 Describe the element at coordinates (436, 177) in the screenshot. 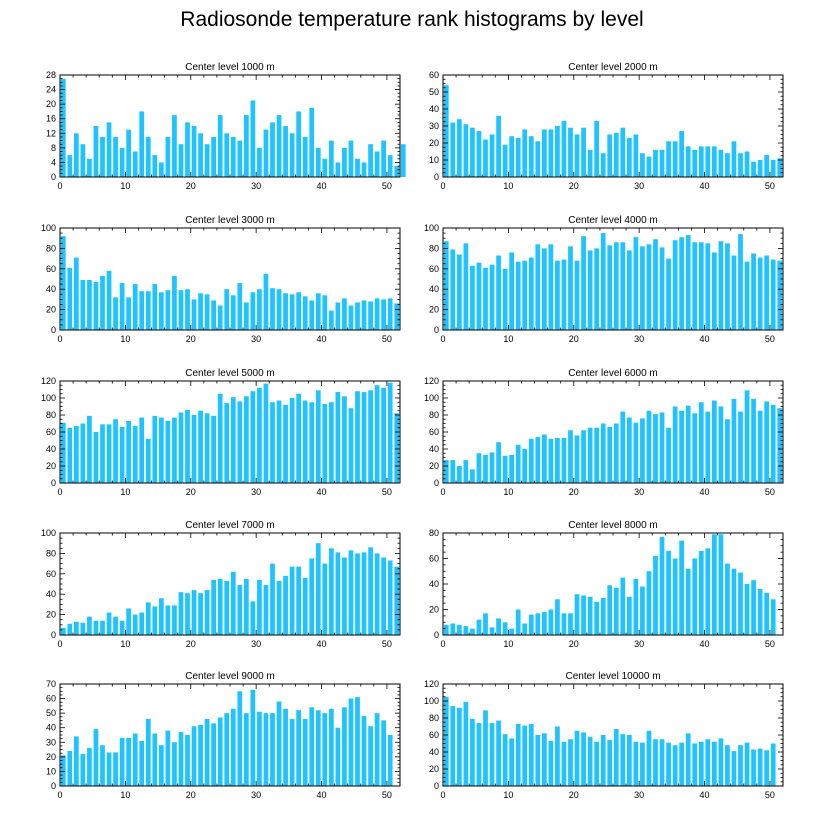

I see `y-tick-label: 0` at that location.